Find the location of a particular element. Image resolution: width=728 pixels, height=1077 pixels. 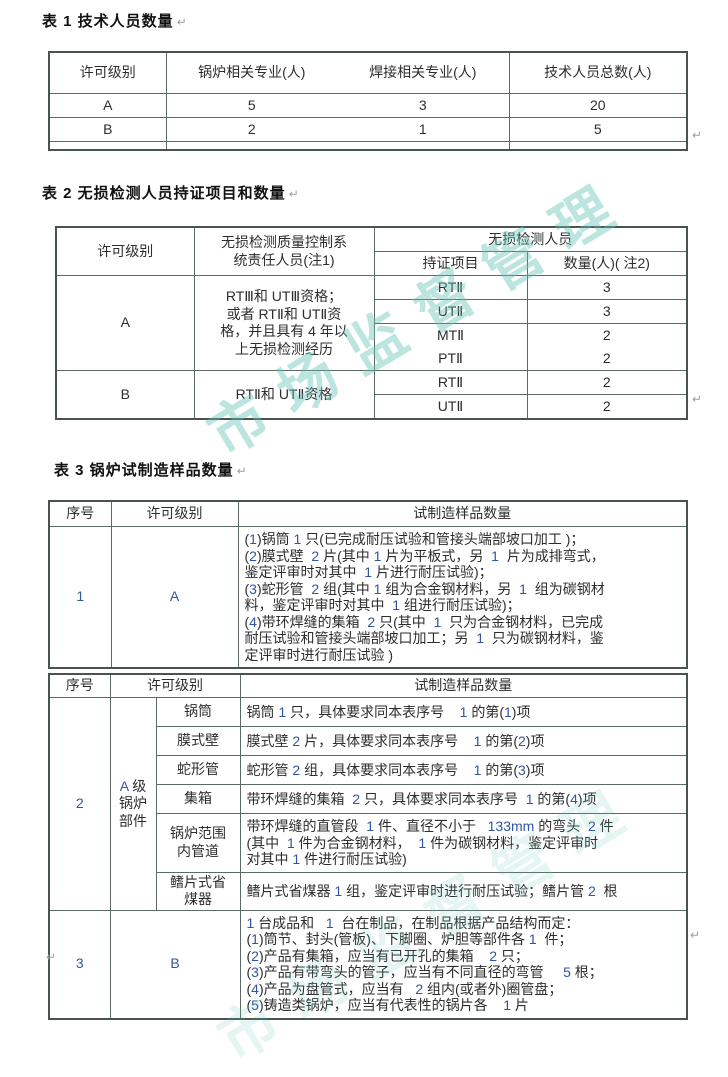

table2-title: 表 2 无损检测人员持证项目和数量 ↵ is located at coordinates (385, 192).